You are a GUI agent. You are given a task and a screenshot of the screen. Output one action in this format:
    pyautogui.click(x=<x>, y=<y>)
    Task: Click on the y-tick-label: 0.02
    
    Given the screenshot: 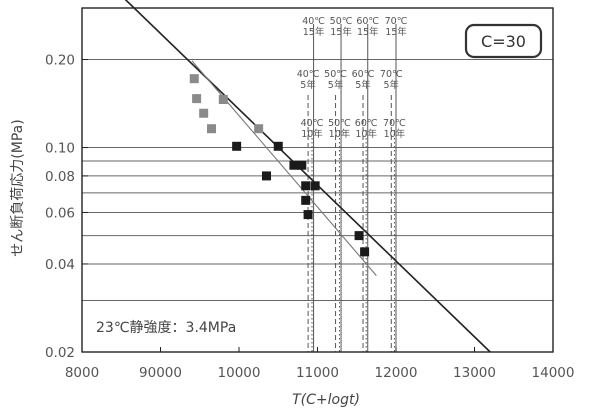 What is the action you would take?
    pyautogui.click(x=60, y=353)
    